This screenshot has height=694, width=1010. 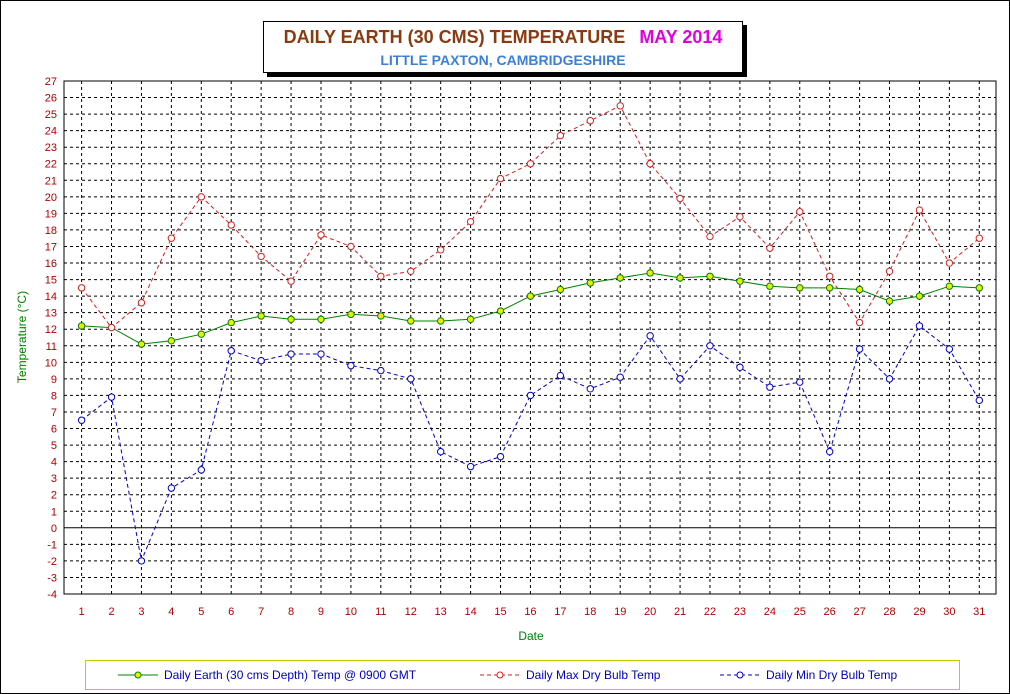 I want to click on y-tick-label: -3, so click(x=52, y=578).